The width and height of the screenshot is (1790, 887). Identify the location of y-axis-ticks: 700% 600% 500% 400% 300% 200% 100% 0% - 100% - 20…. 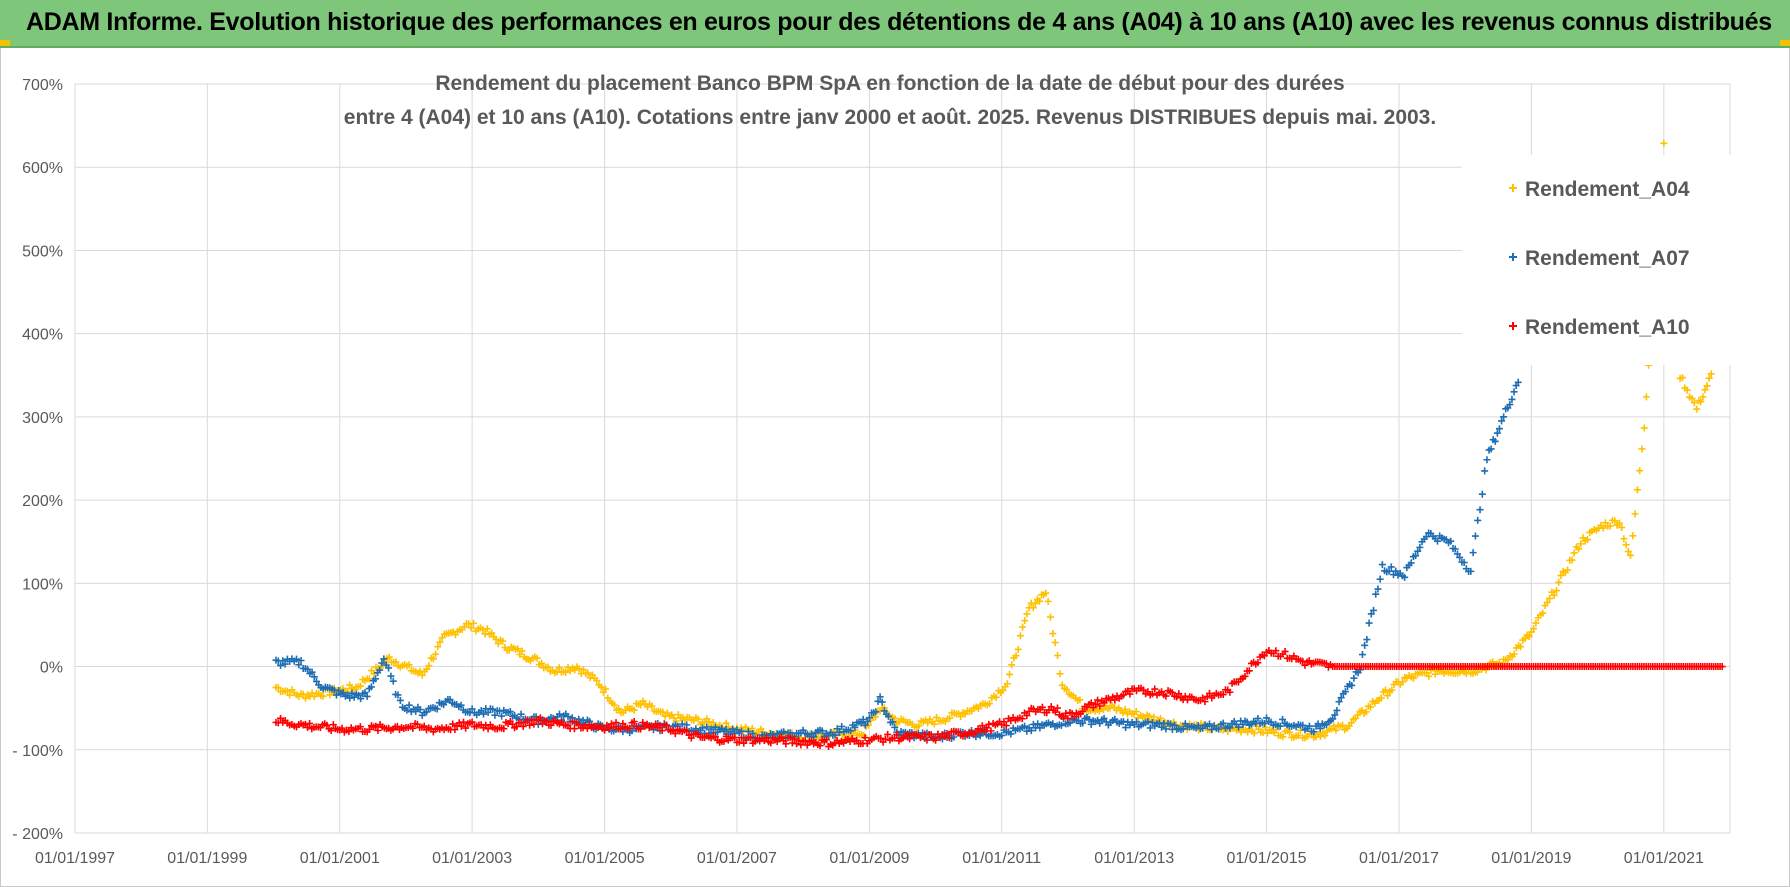
(37, 460).